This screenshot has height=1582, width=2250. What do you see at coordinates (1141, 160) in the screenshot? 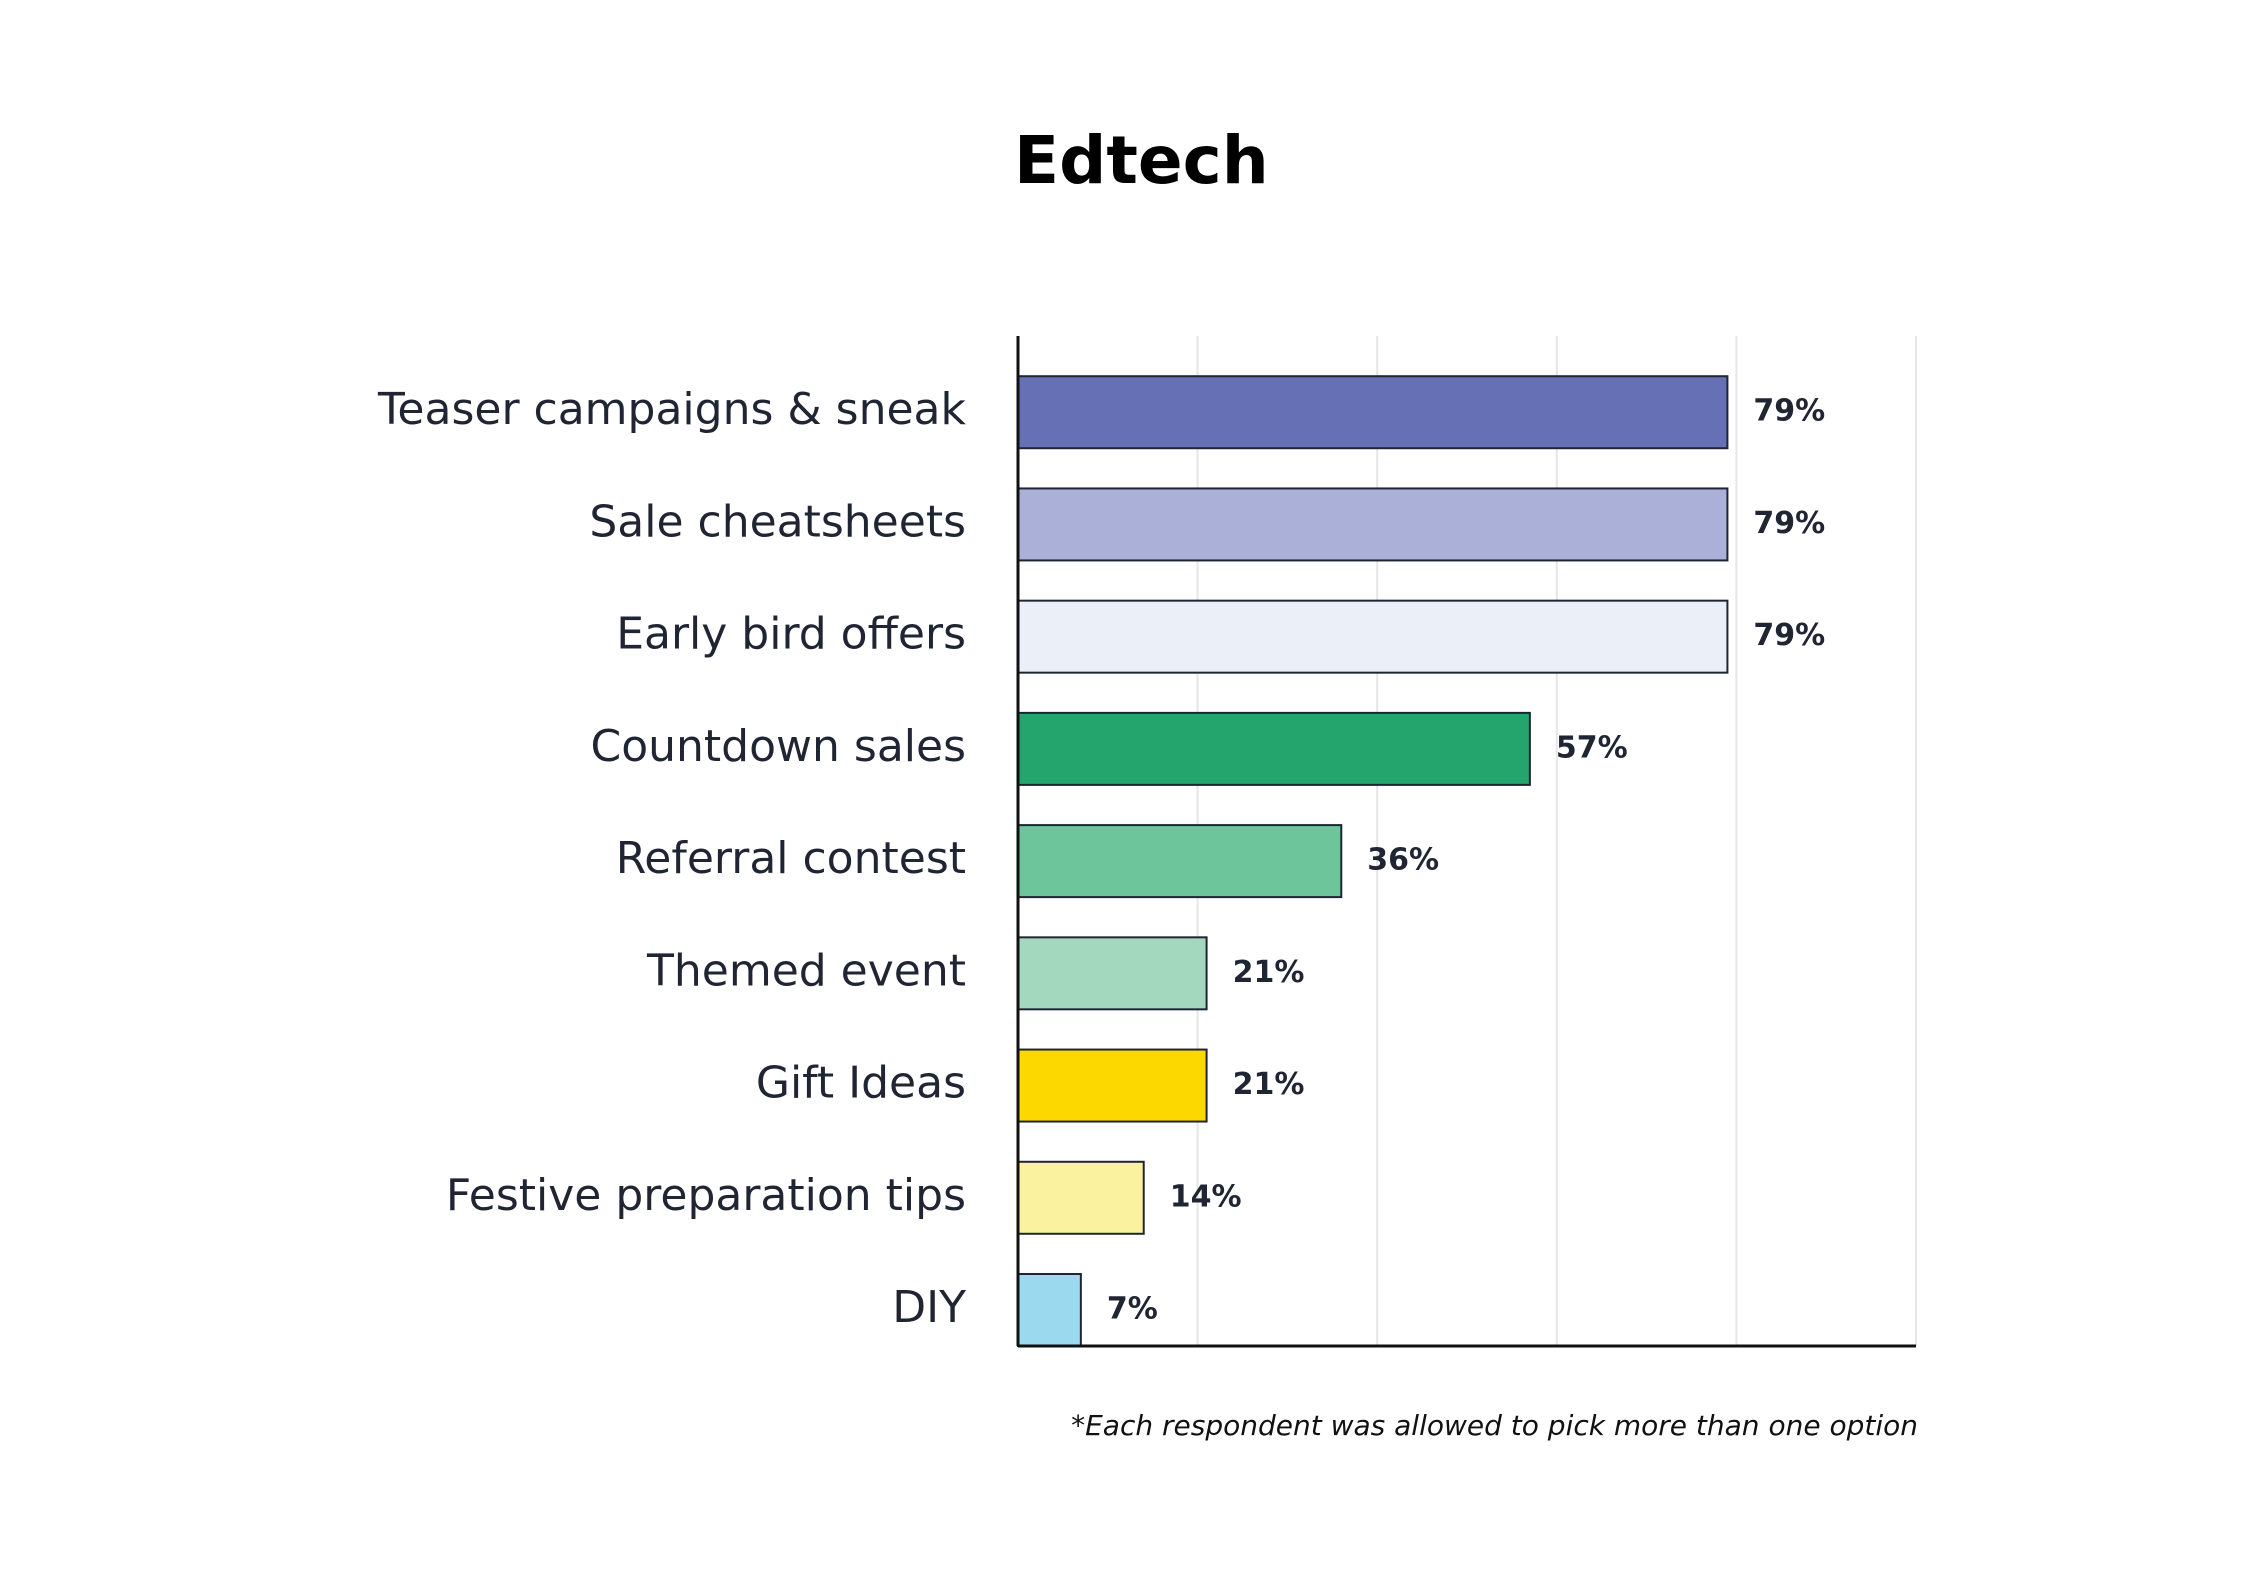
I see `chart-title: Edtech` at bounding box center [1141, 160].